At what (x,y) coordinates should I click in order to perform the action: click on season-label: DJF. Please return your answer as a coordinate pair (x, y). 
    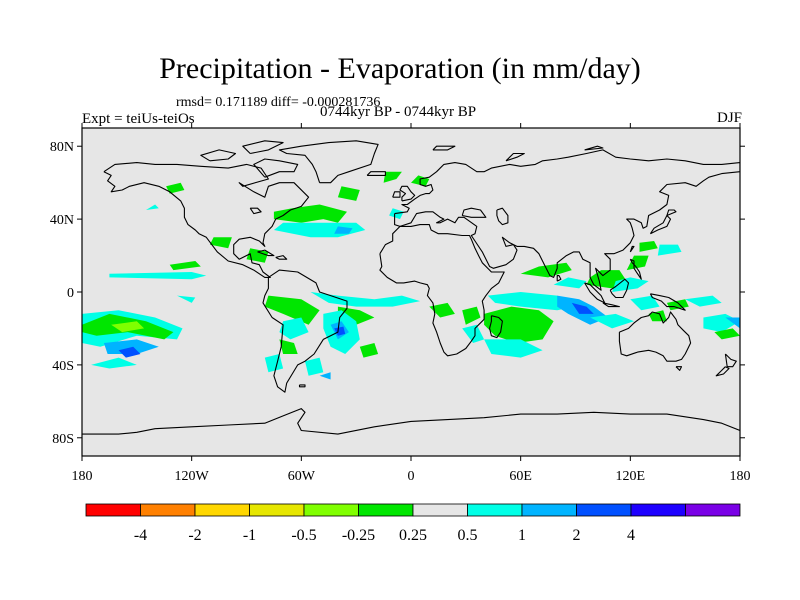
    Looking at the image, I should click on (729, 118).